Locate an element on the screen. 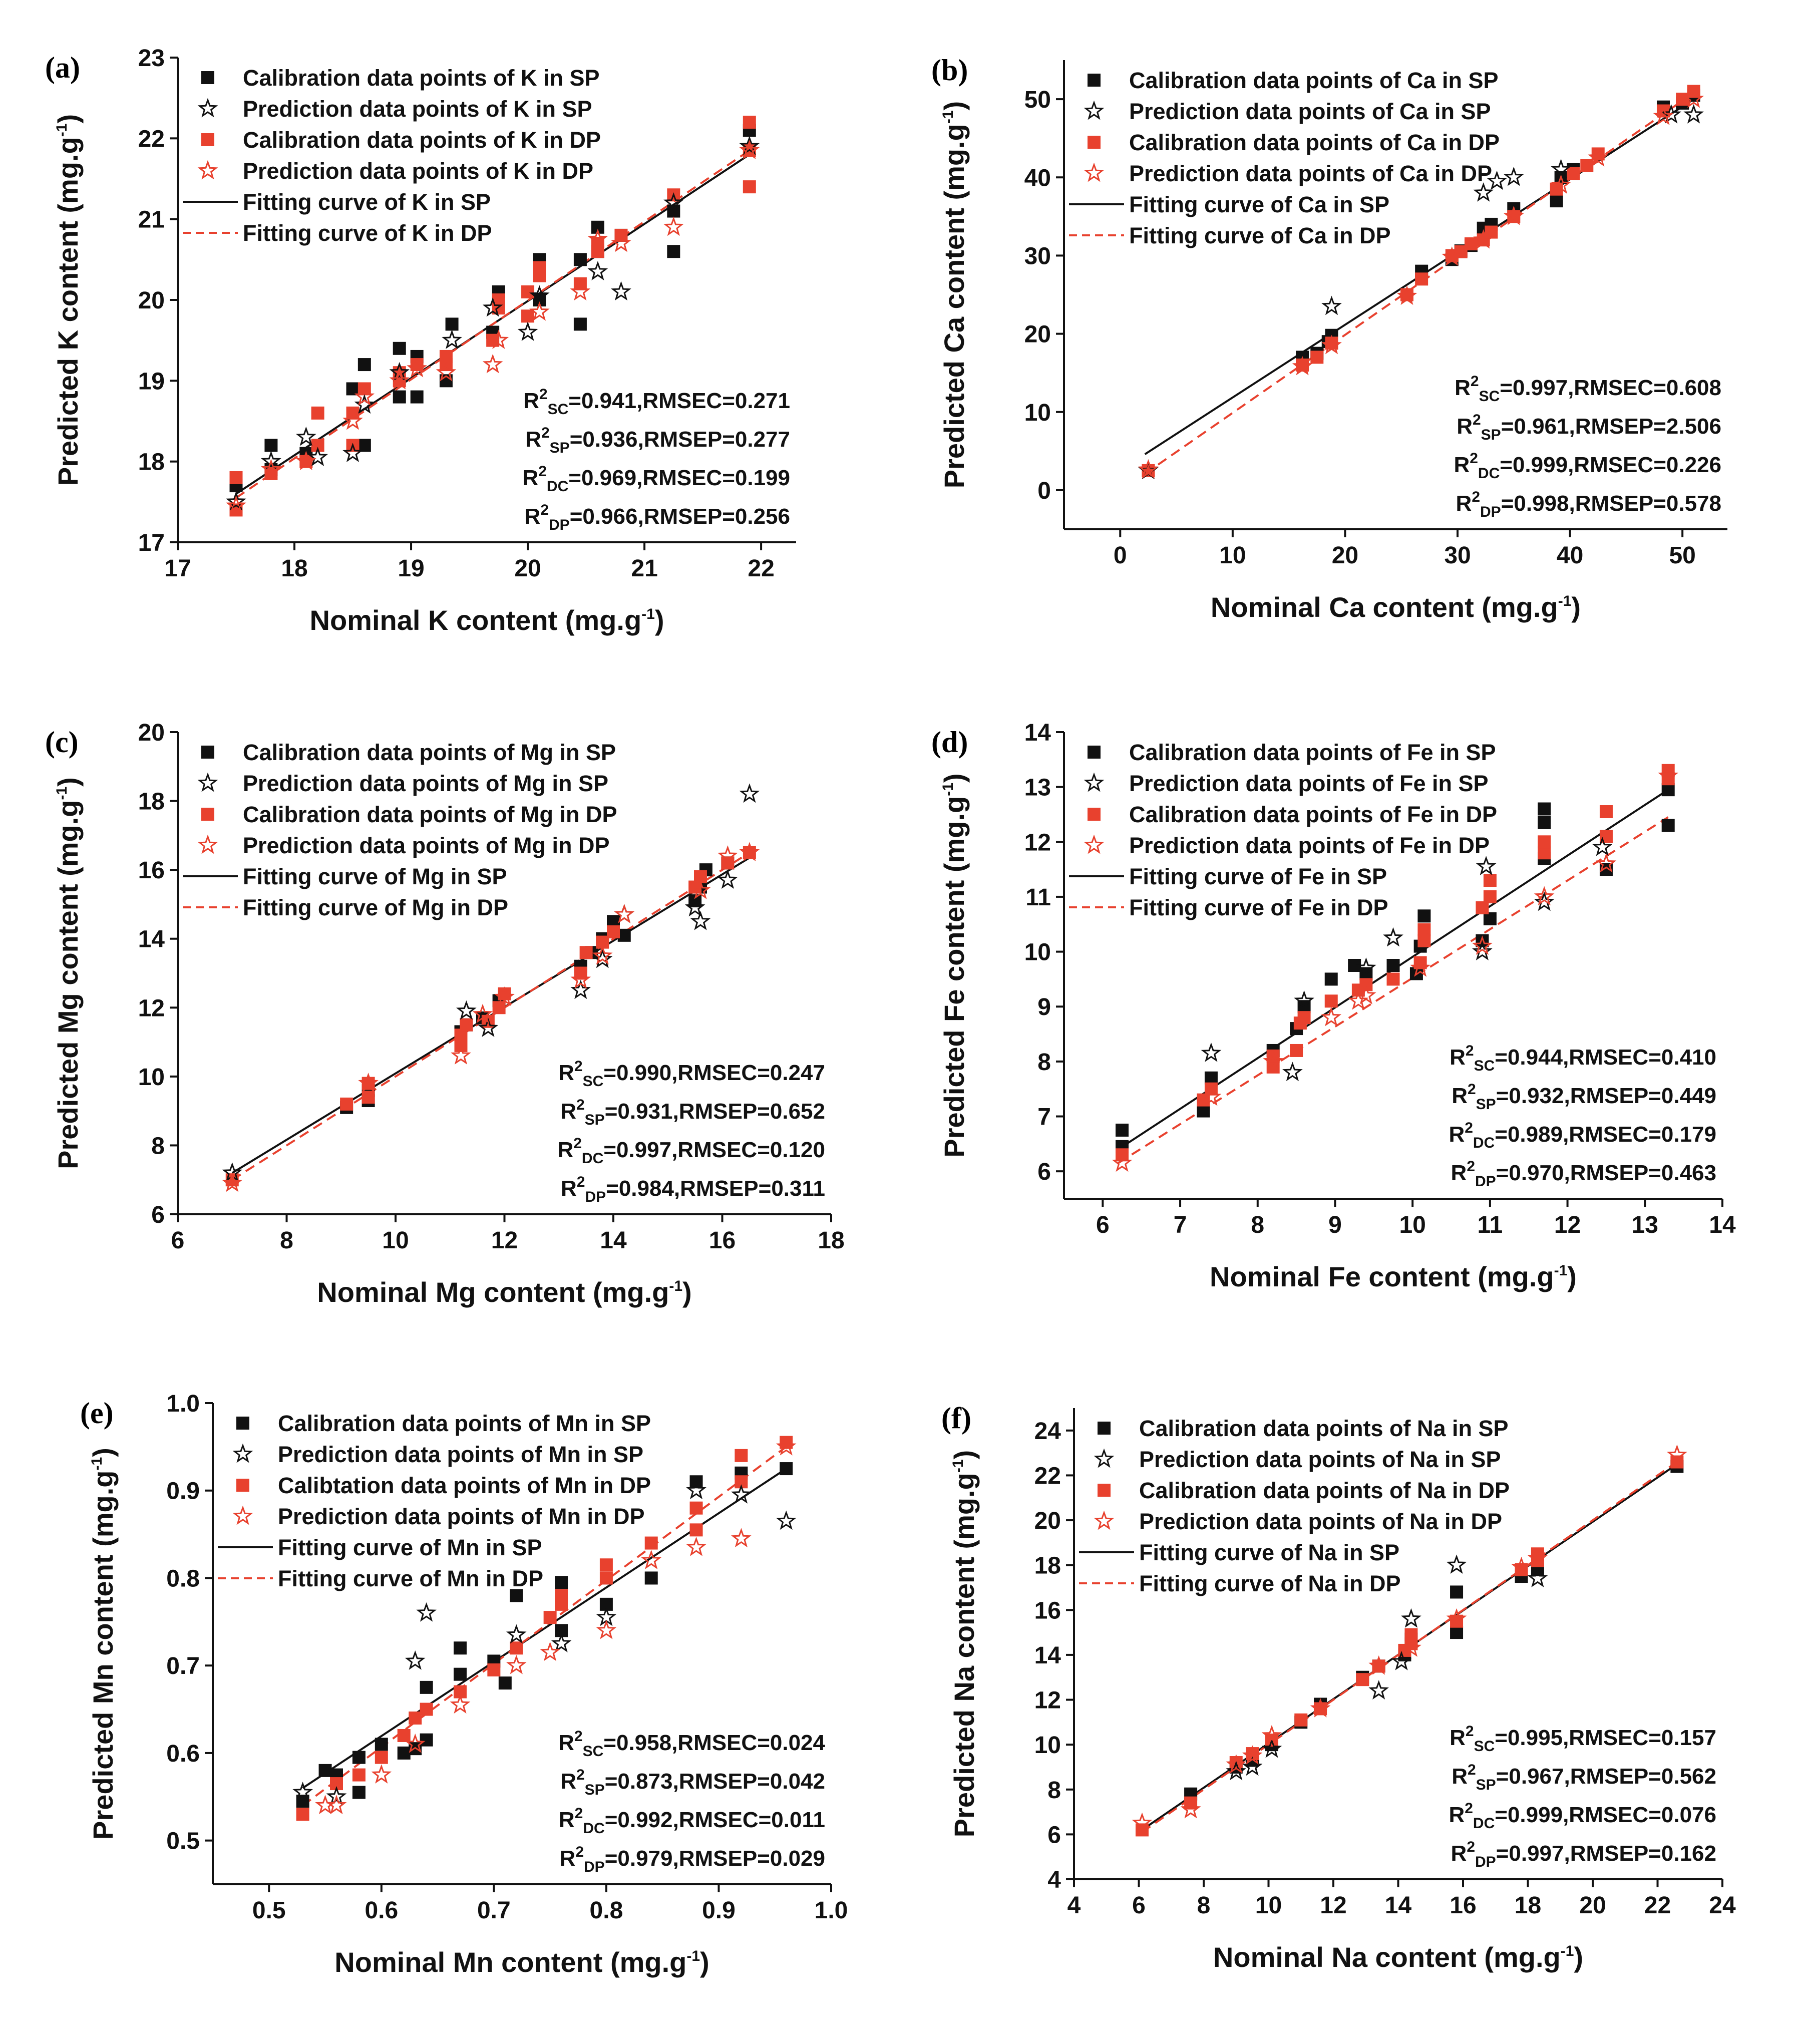 The height and width of the screenshot is (2044, 1793). x-axis-label: Nominal Fe content (mg.g-1) is located at coordinates (1393, 1276).